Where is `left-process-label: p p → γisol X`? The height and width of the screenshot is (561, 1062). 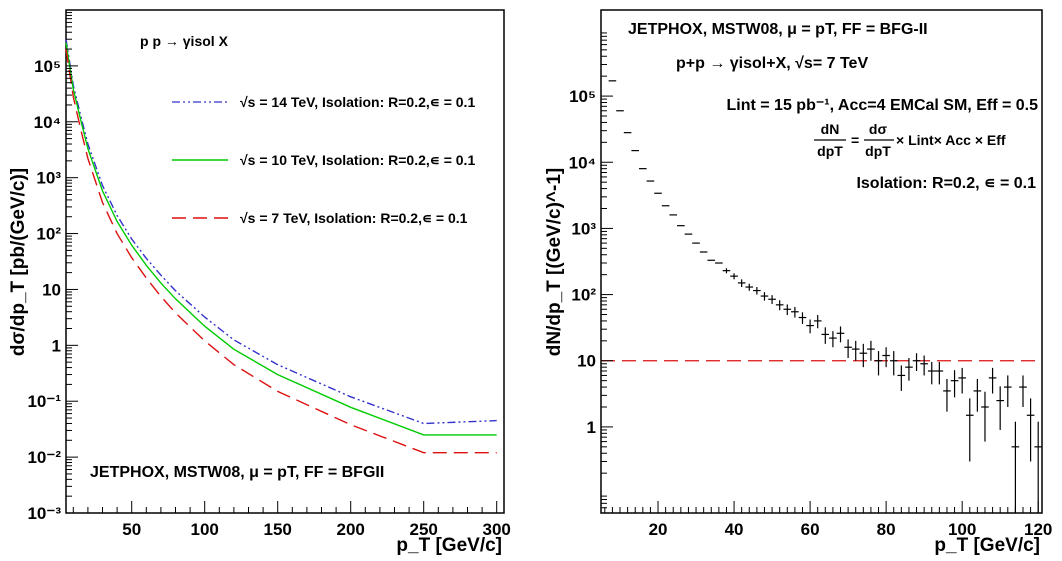 left-process-label: p p → γisol X is located at coordinates (184, 41).